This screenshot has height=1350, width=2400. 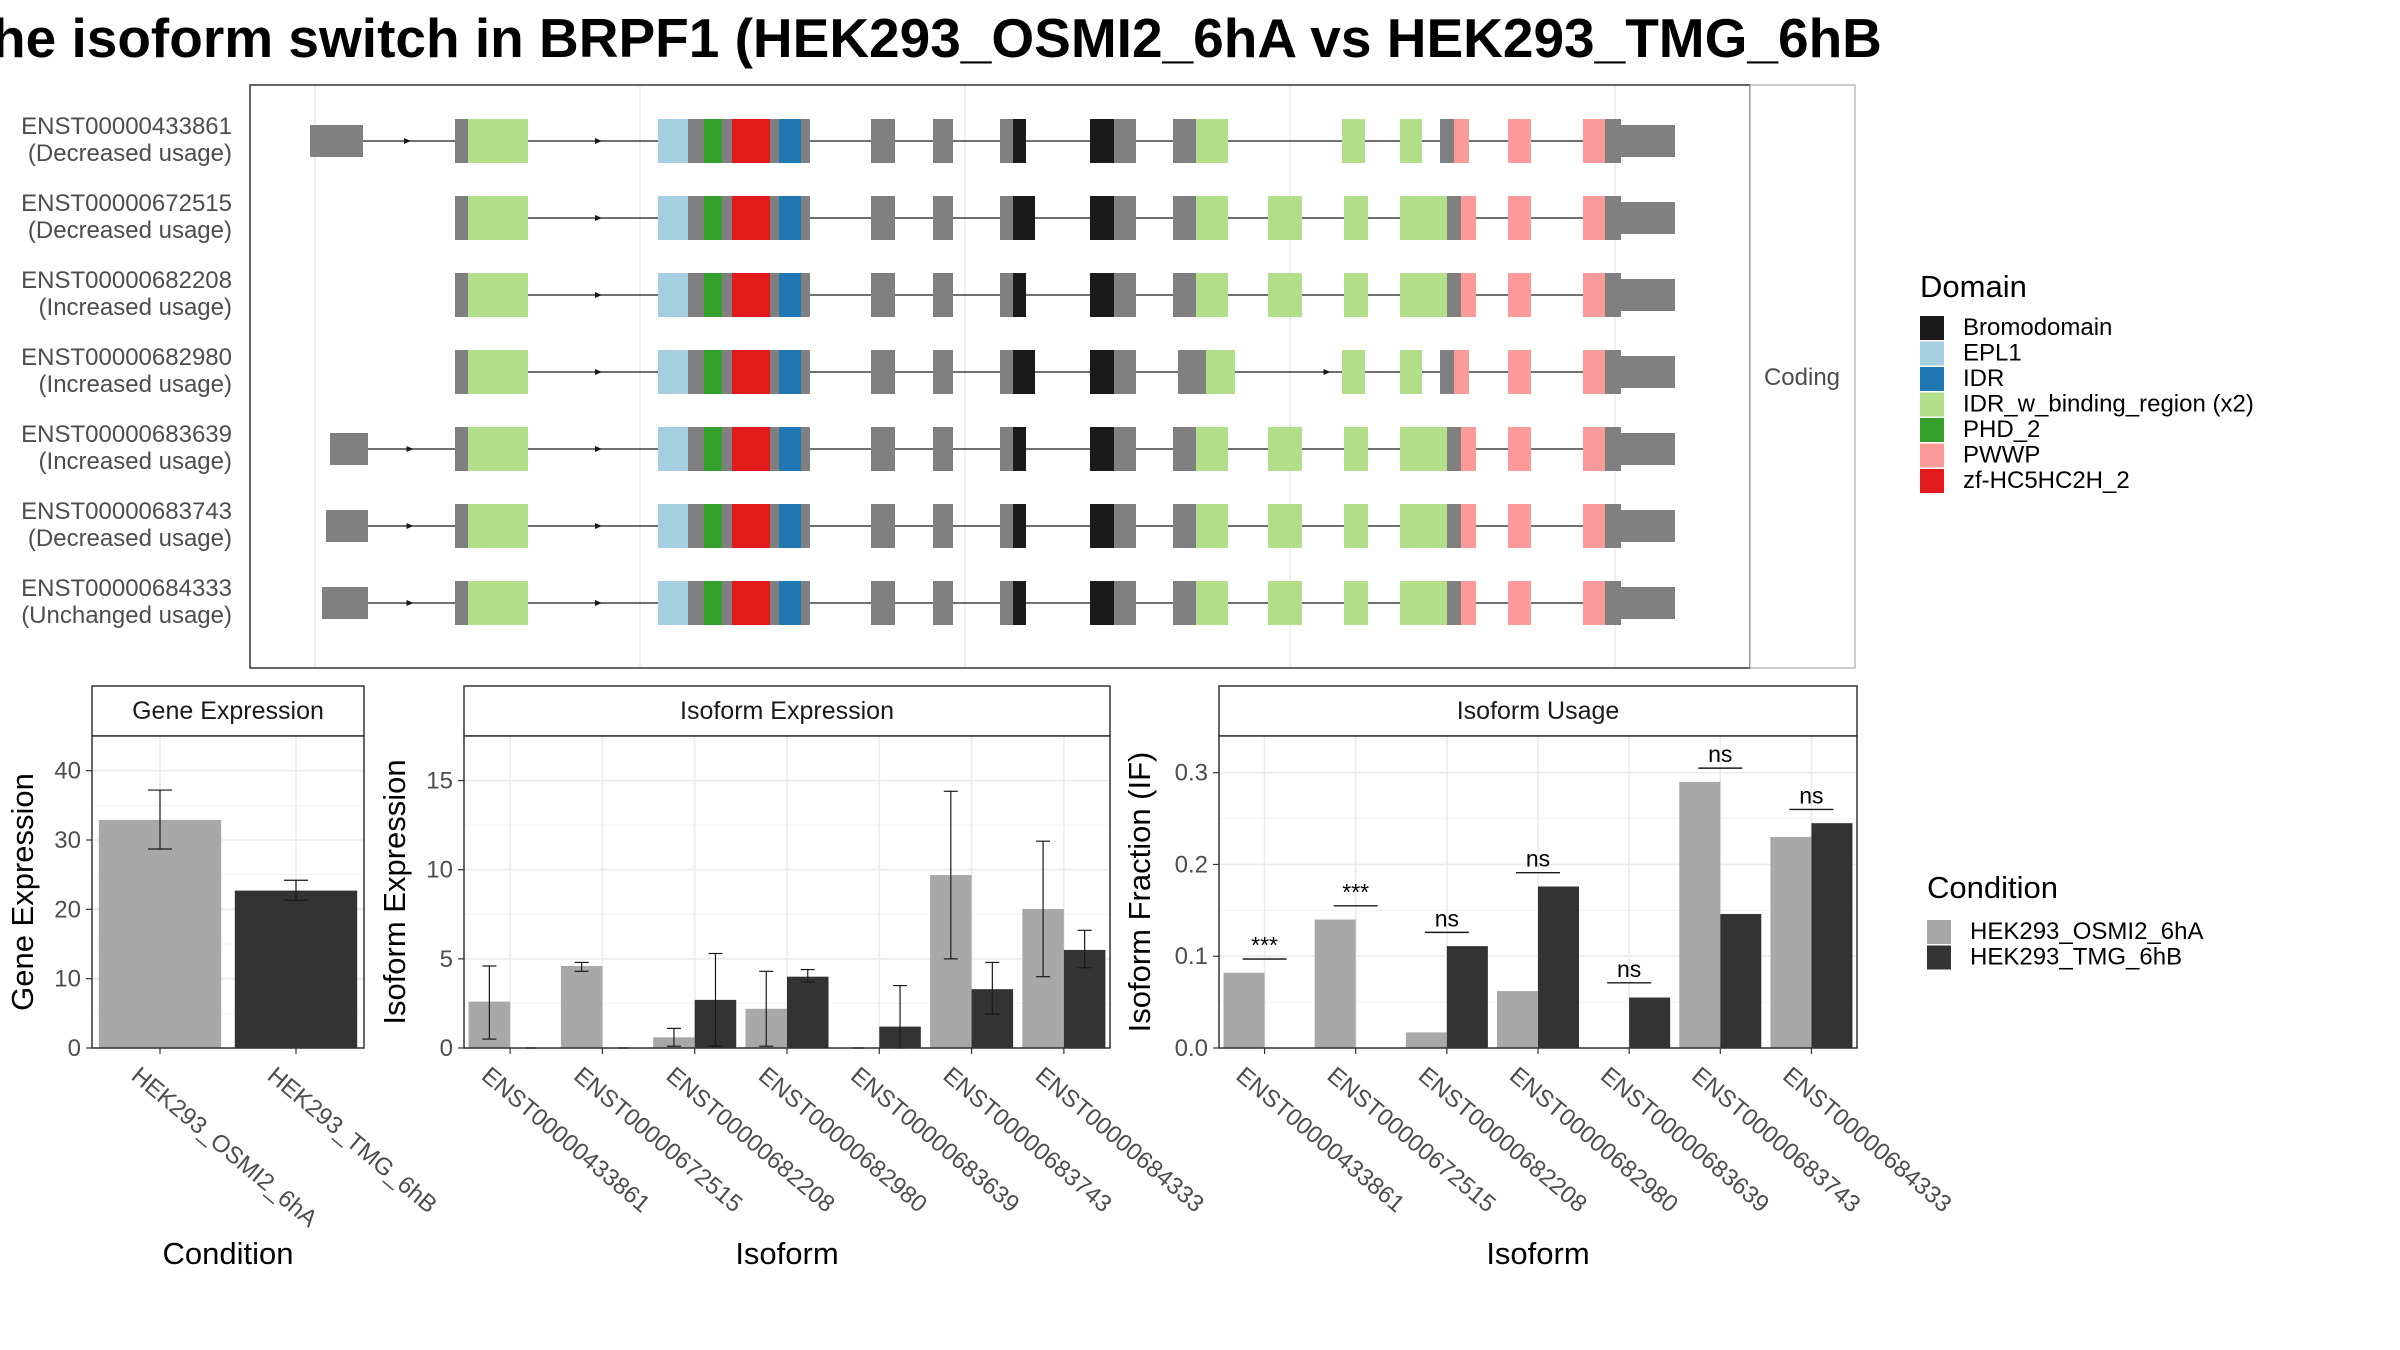 I want to click on domain-legend-item: IDR, so click(x=1962, y=378).